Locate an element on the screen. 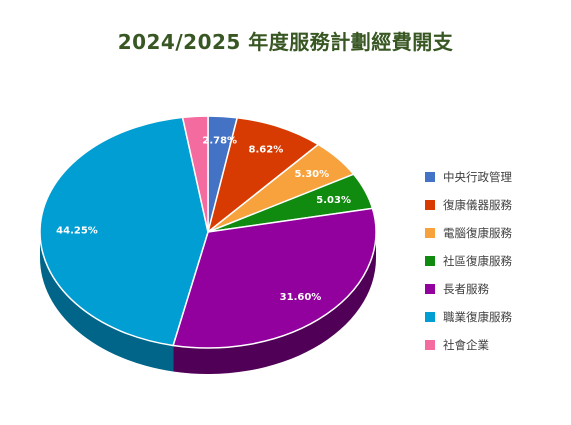 Image resolution: width=571 pixels, height=425 pixels. data-label: 5.03% is located at coordinates (333, 200).